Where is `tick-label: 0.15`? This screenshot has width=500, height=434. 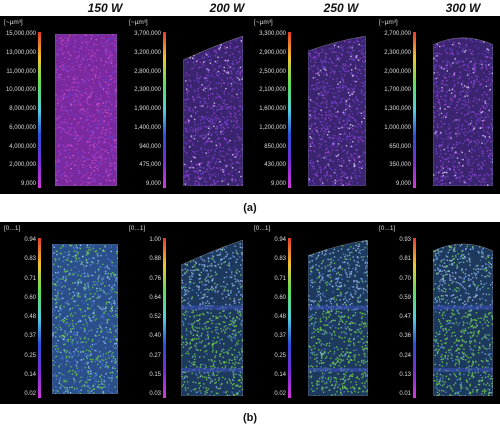
tick-label: 0.15 is located at coordinates (155, 374).